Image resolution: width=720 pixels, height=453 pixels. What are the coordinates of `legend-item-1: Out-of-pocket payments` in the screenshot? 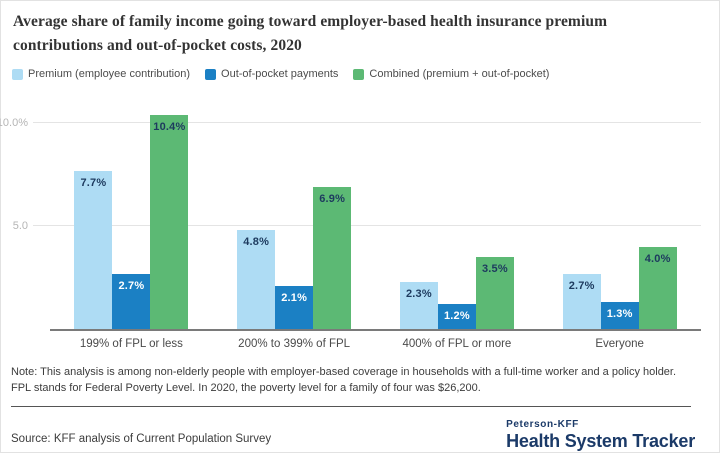 It's located at (271, 74).